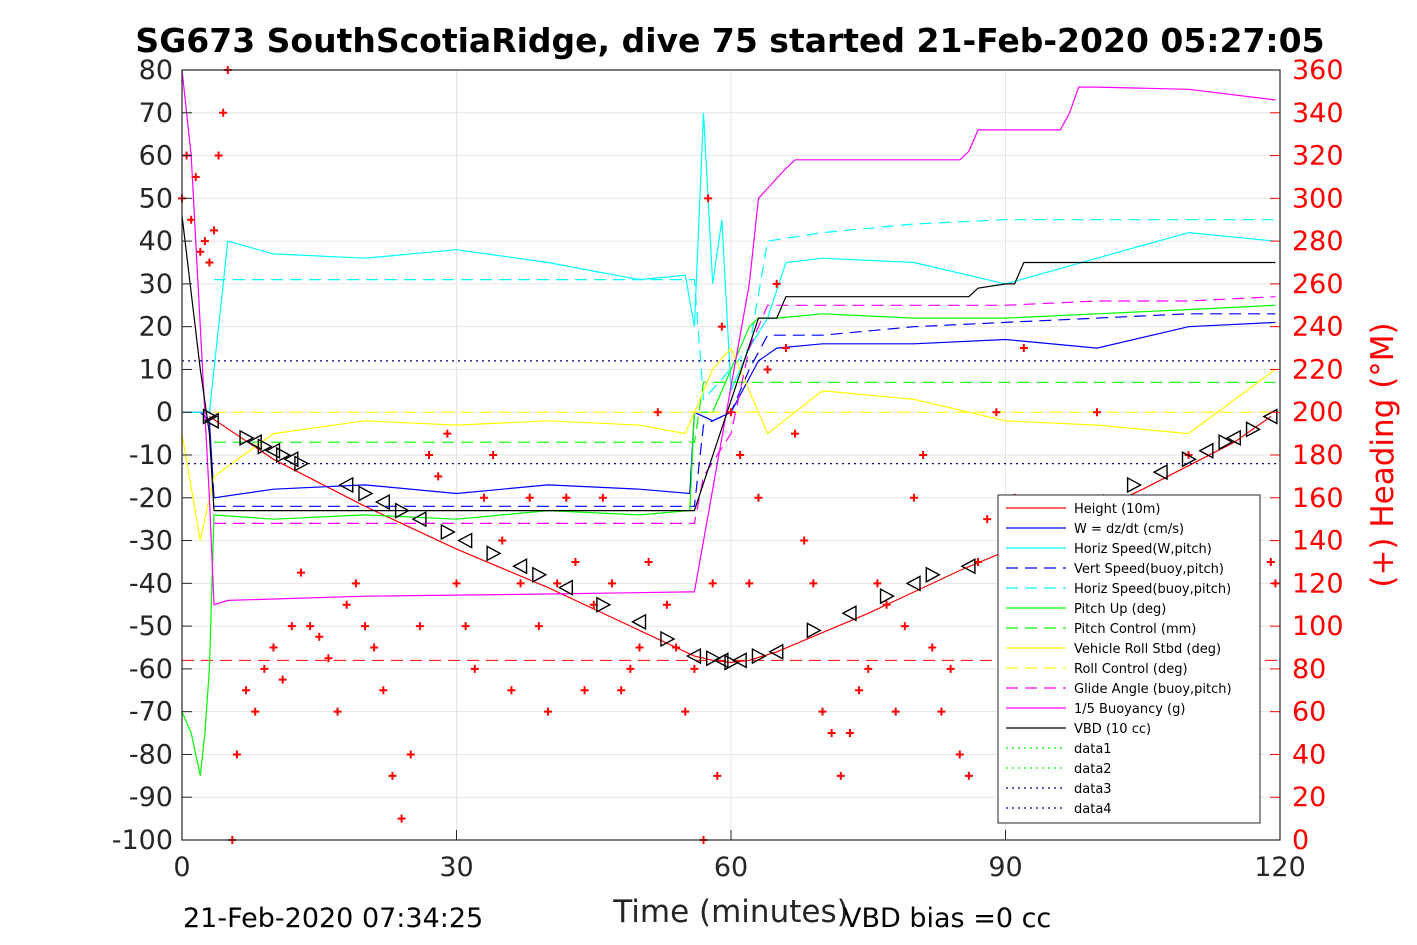  What do you see at coordinates (1309, 797) in the screenshot?
I see `y-right-tick-label: 20` at bounding box center [1309, 797].